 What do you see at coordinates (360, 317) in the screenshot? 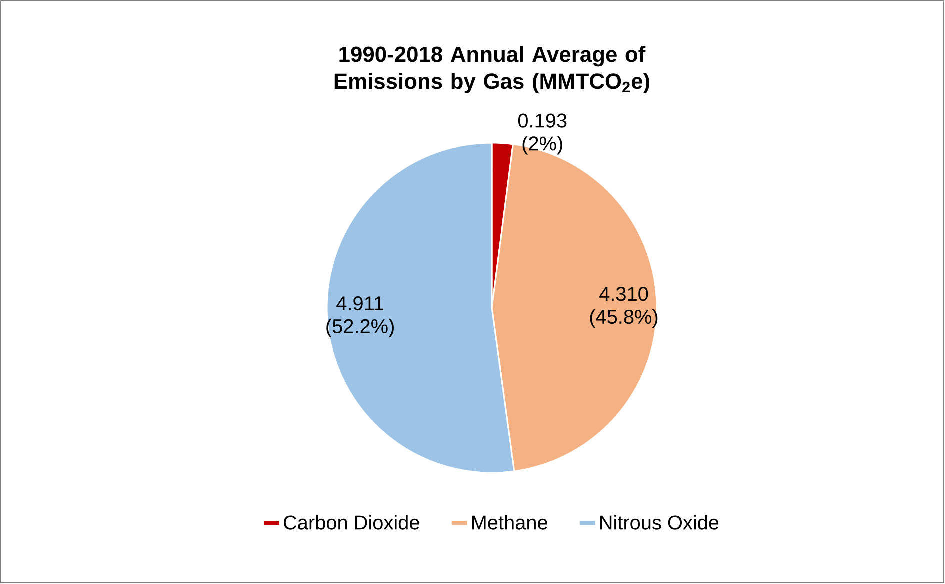
I see `data-label: 4.911 (52.2%)` at bounding box center [360, 317].